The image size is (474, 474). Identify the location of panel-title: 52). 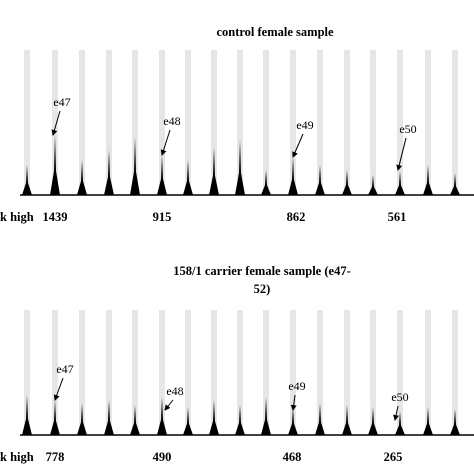
(262, 289).